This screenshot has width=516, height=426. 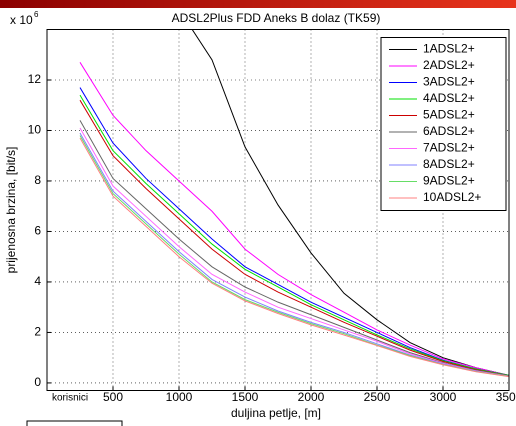 I want to click on legend-label: 1ADSL2+, so click(x=449, y=49).